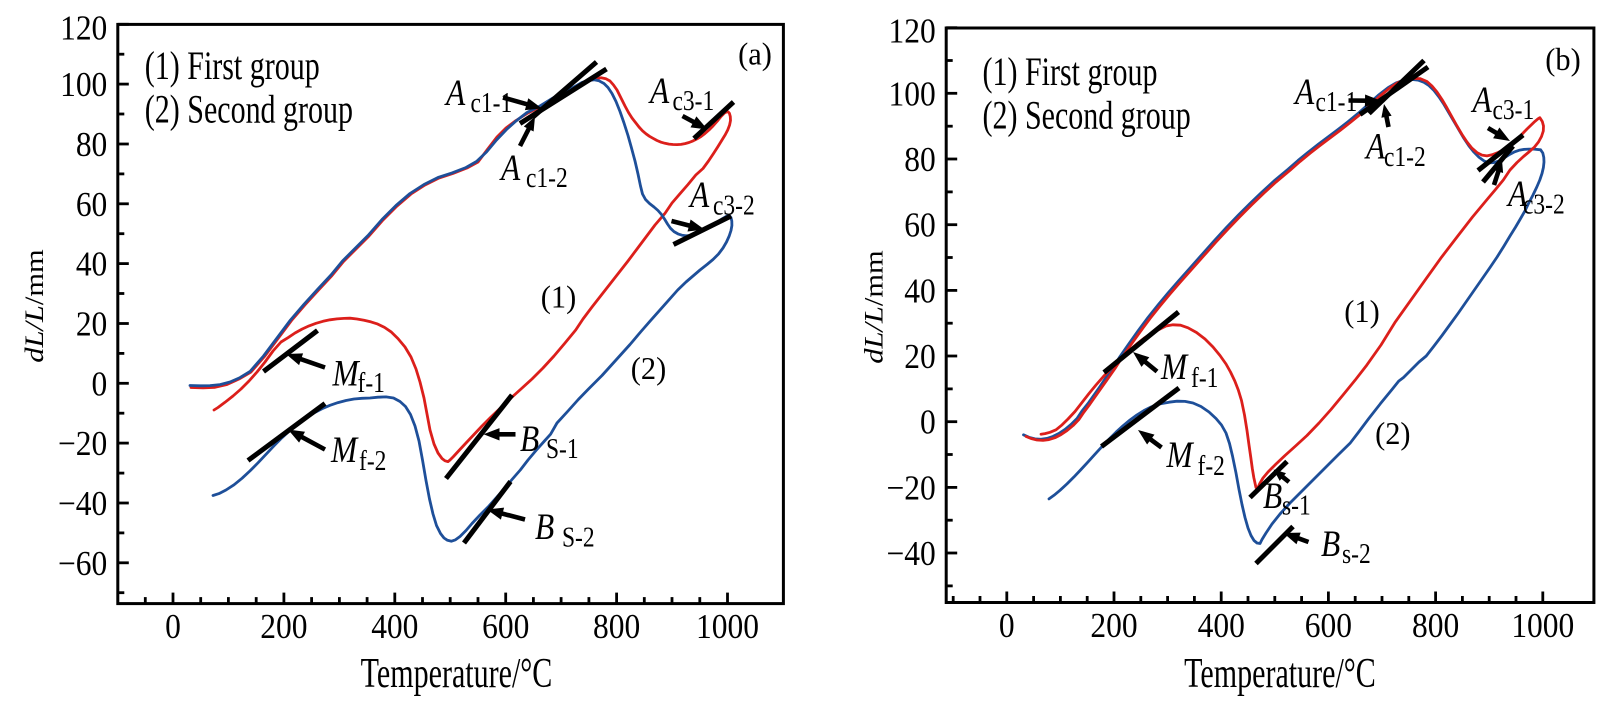 Image resolution: width=1609 pixels, height=714 pixels. What do you see at coordinates (755, 54) in the screenshot?
I see `svg-text: (a)` at bounding box center [755, 54].